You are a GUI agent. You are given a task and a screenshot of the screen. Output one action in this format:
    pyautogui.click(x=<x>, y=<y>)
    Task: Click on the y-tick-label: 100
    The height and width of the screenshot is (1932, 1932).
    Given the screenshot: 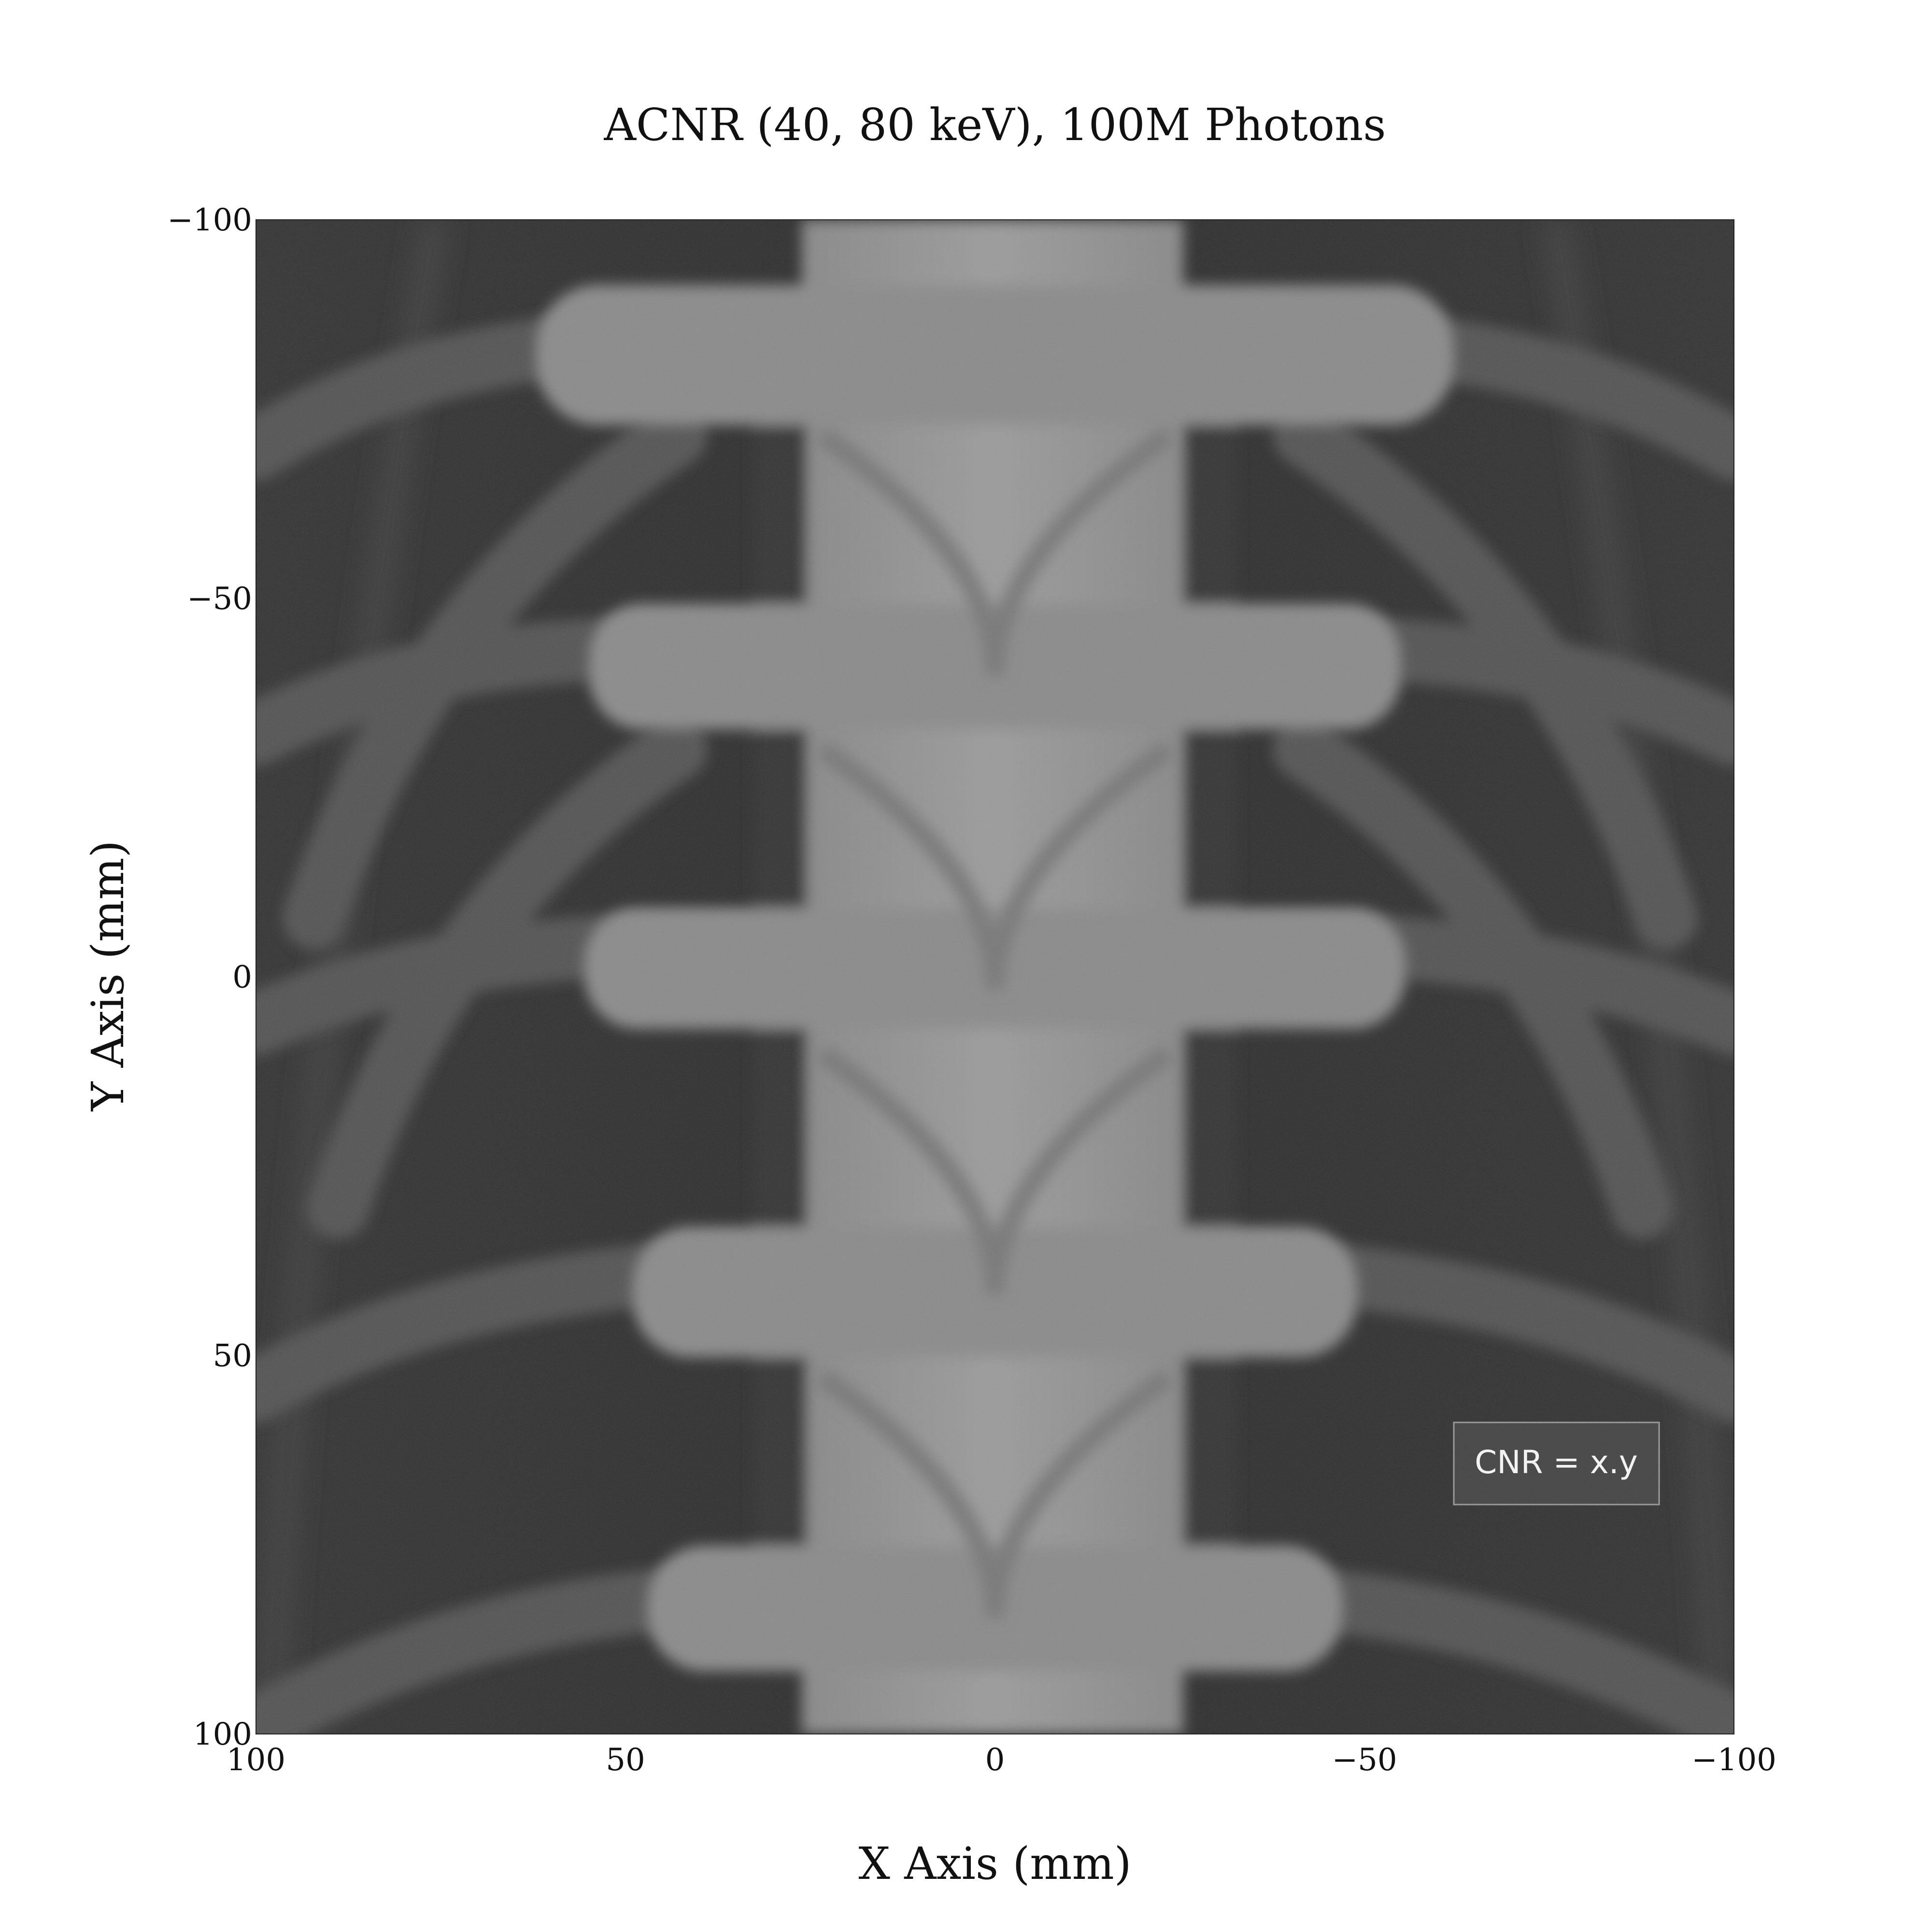 What is the action you would take?
    pyautogui.click(x=222, y=1734)
    